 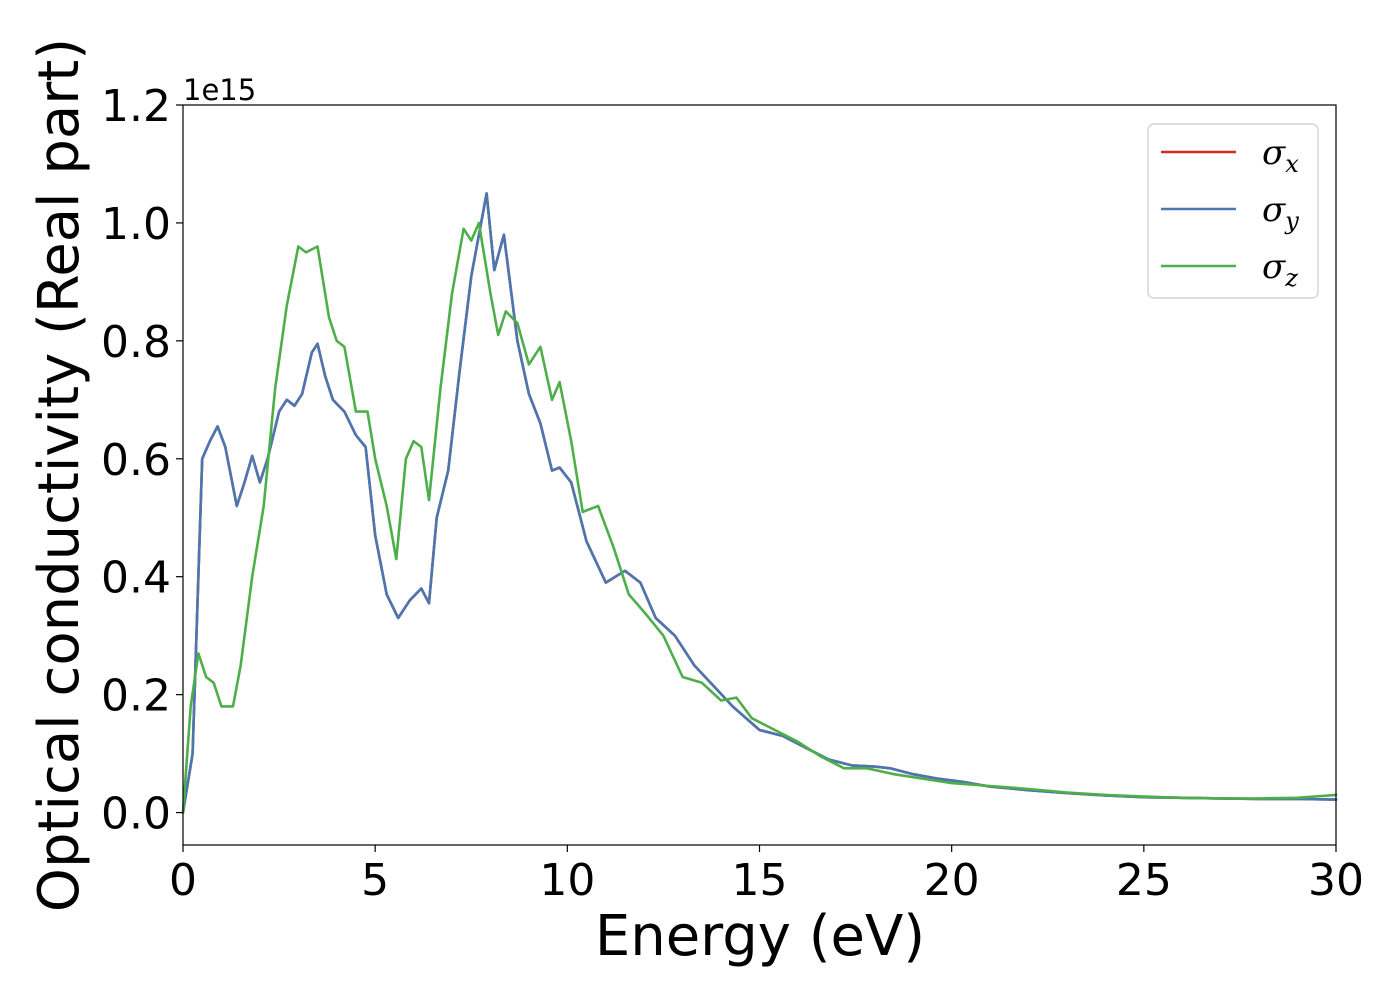 I want to click on legend-label-x: σx, so click(x=1280, y=155).